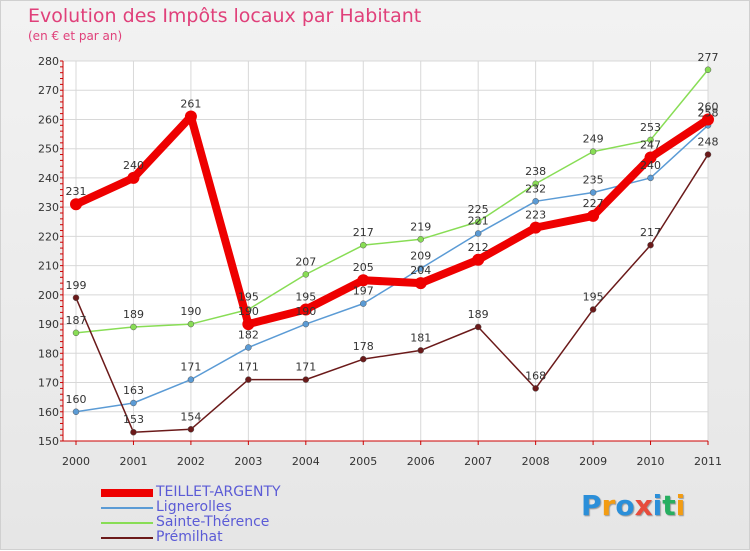  I want to click on data-label: 238, so click(535, 171).